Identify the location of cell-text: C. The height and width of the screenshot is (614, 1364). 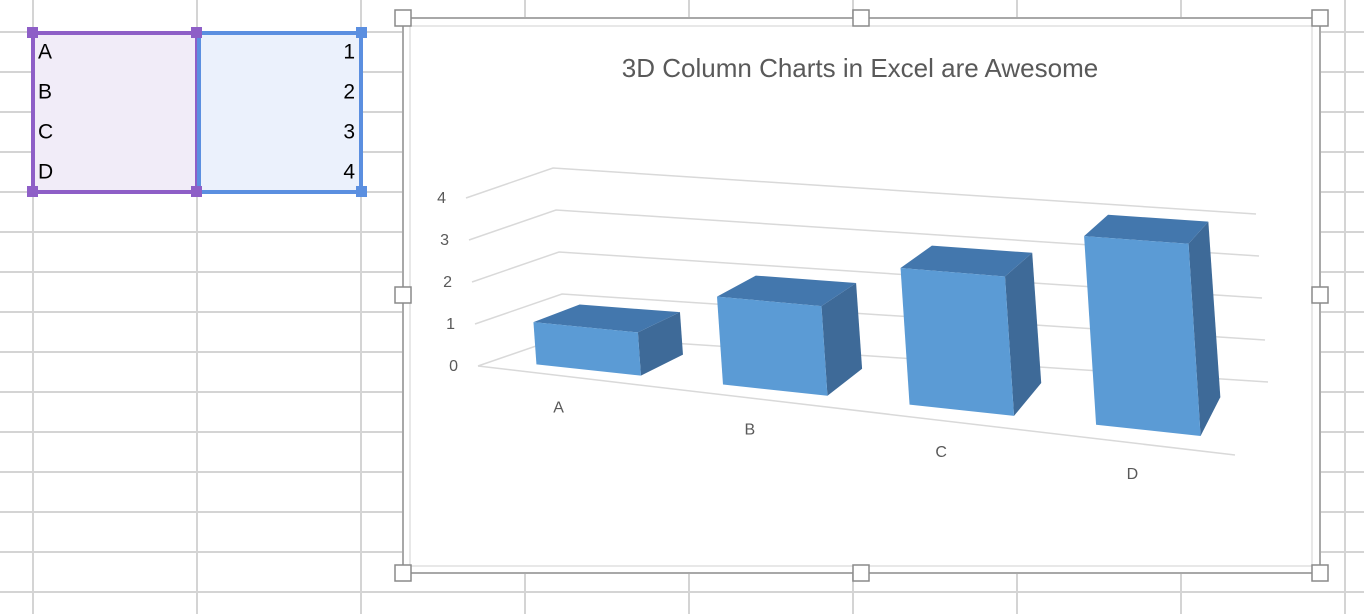
(45, 132).